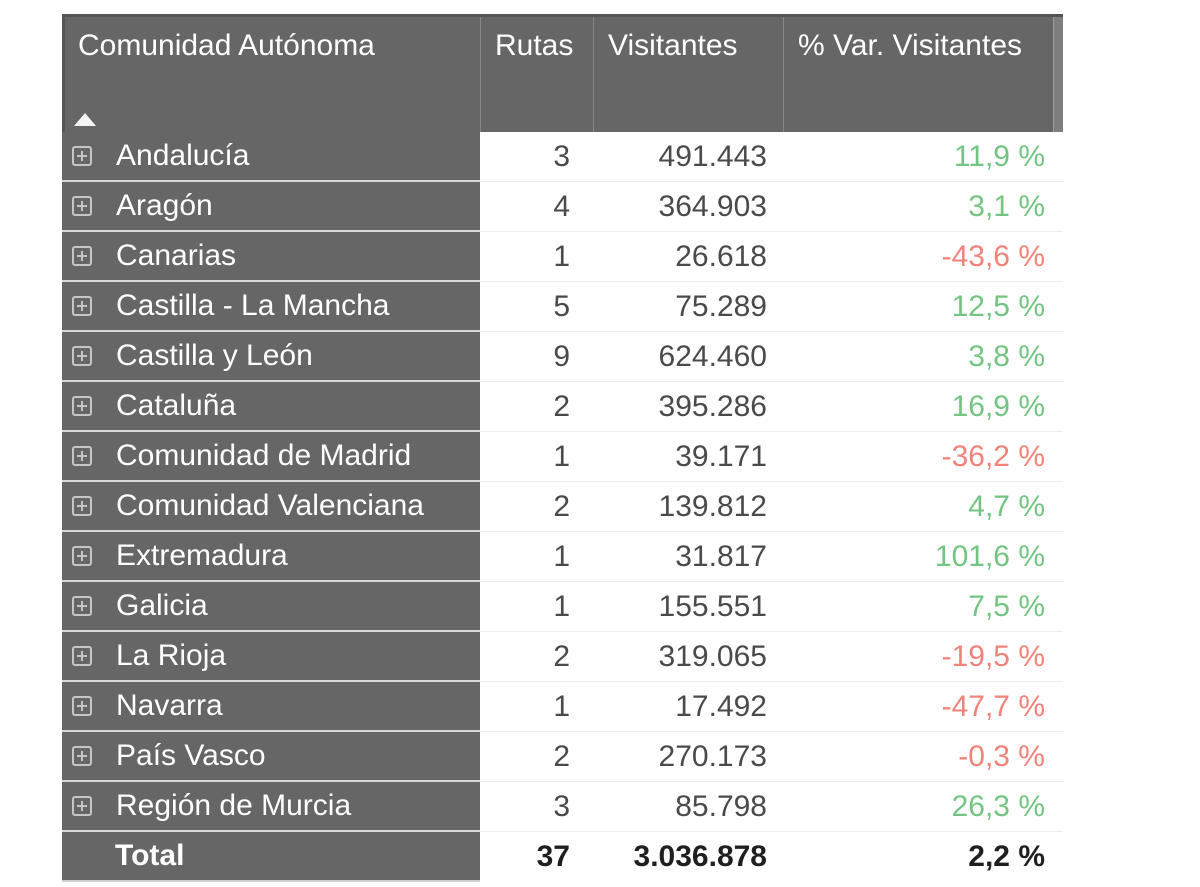 Image resolution: width=1200 pixels, height=887 pixels. Describe the element at coordinates (923, 74) in the screenshot. I see `column-header-var-visitantes: % Var. Visitantes` at that location.